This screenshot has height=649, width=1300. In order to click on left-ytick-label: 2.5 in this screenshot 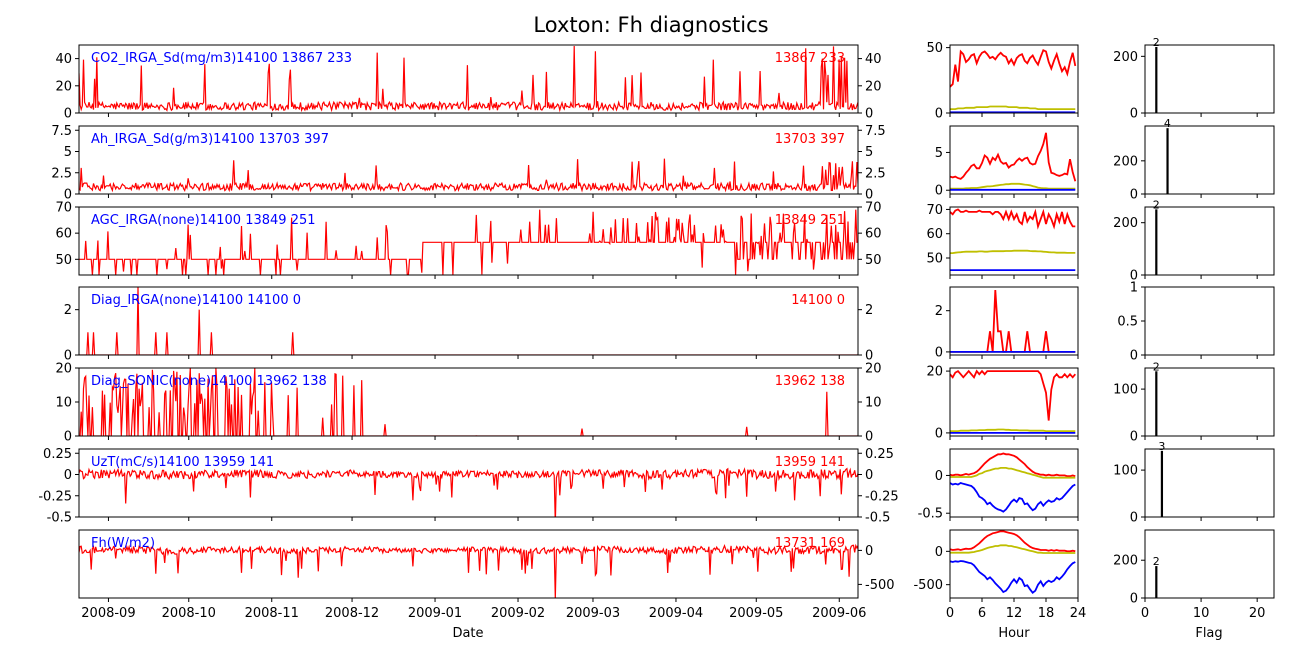, I will do `click(61, 173)`.